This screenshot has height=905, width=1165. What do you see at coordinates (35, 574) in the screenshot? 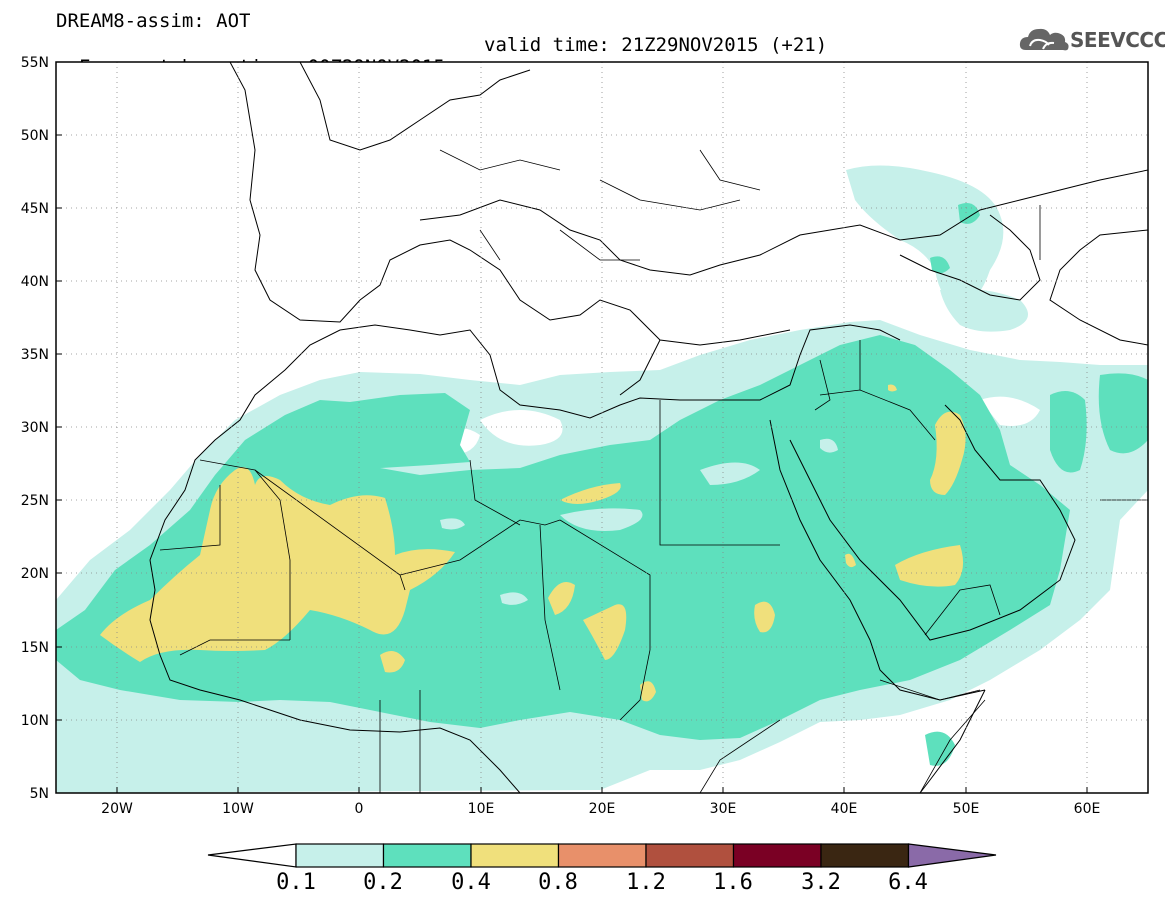
I see `lat-label: 20N` at bounding box center [35, 574].